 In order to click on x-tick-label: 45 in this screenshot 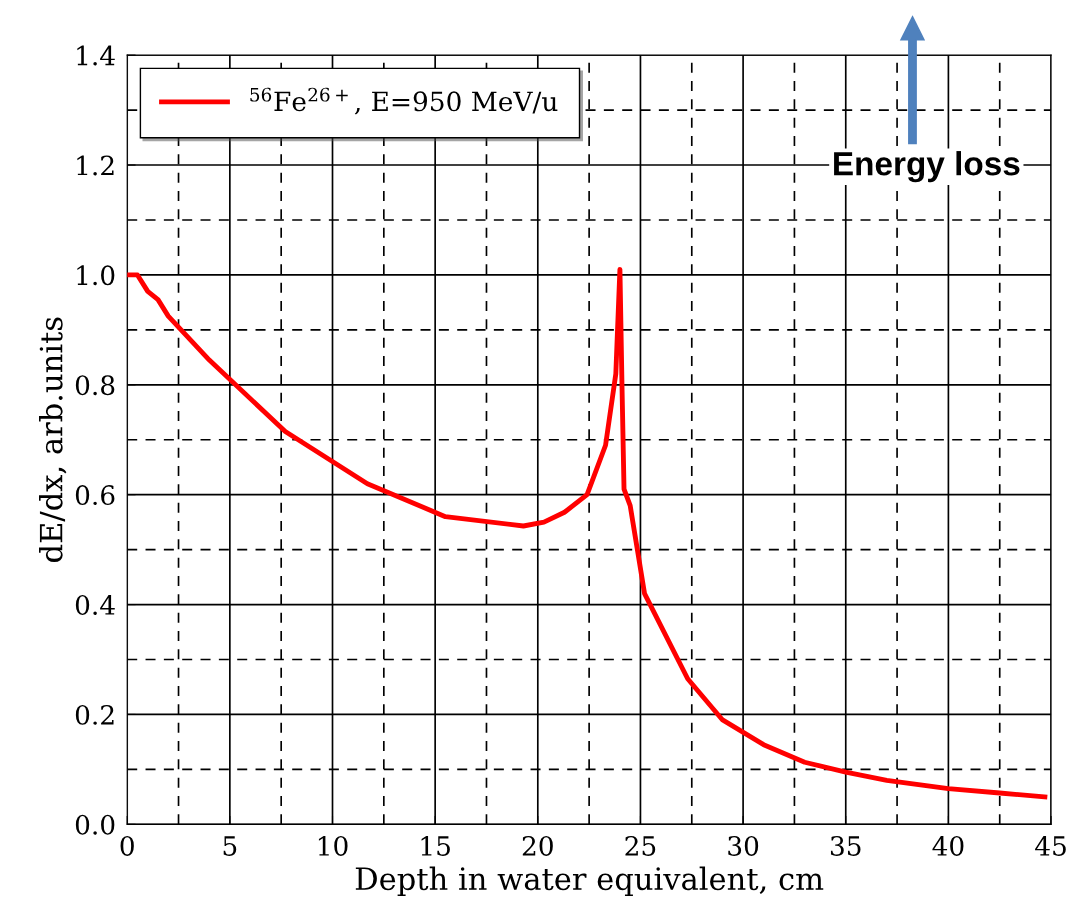, I will do `click(1050, 845)`.